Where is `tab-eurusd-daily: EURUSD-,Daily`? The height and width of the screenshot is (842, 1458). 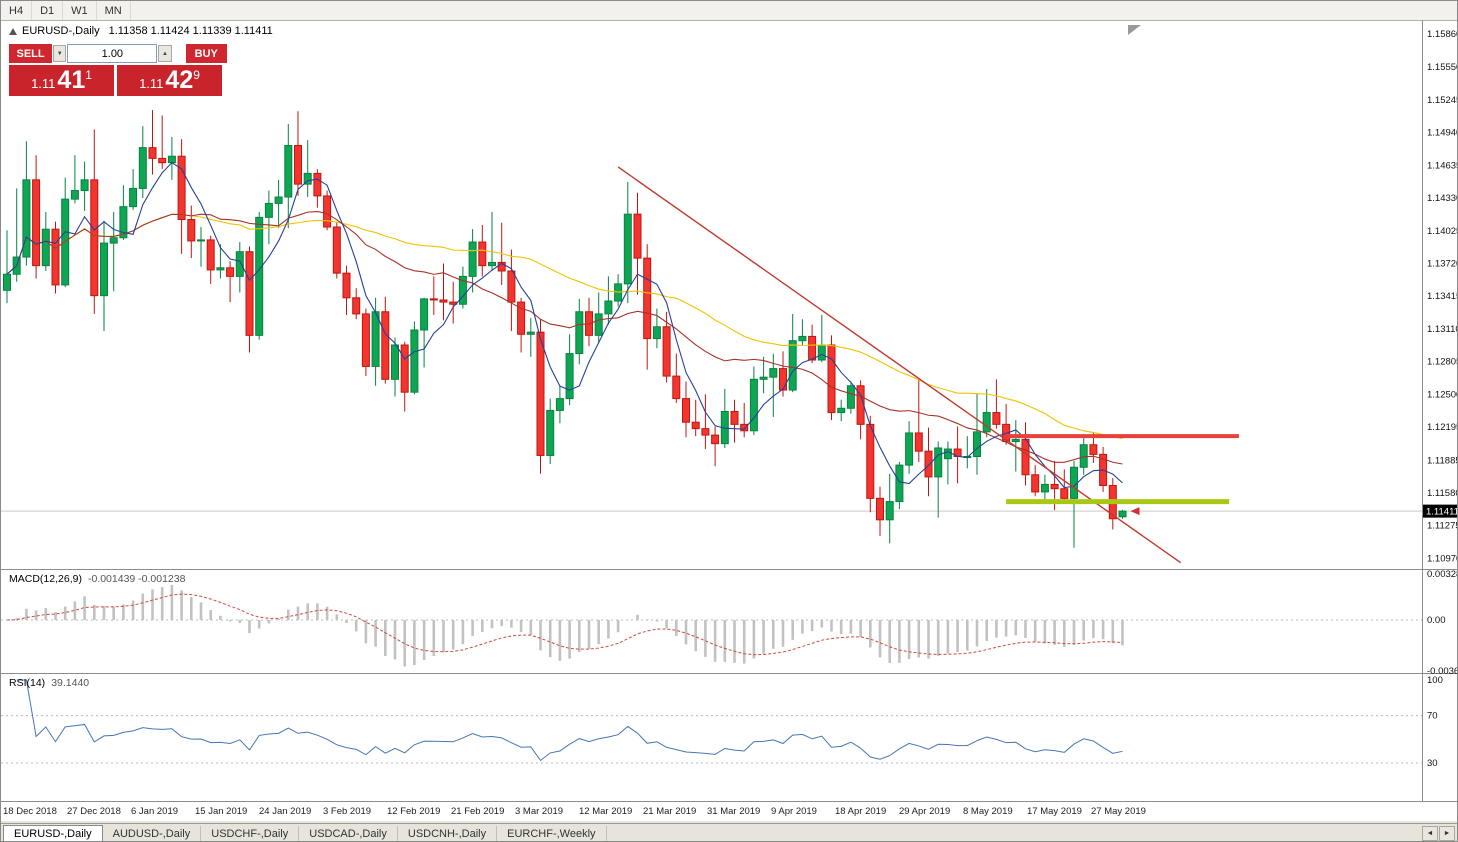 tab-eurusd-daily: EURUSD-,Daily is located at coordinates (53, 833).